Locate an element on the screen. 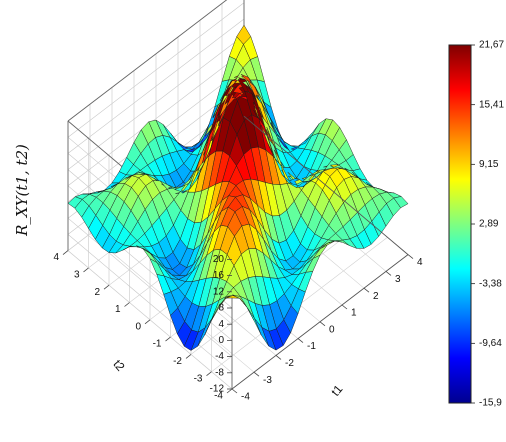 The image size is (506, 442). x-tick-label: 3 is located at coordinates (398, 279).